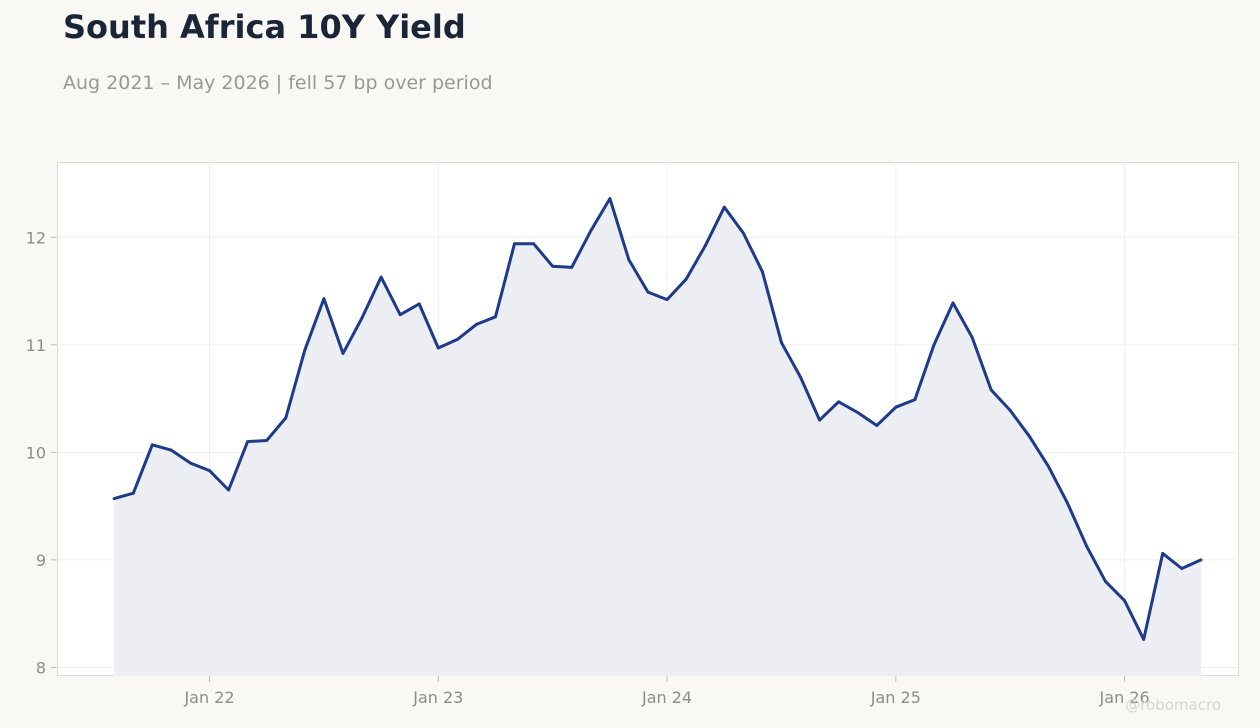 The image size is (1260, 728). What do you see at coordinates (264, 27) in the screenshot?
I see `chart-title: South Africa 10Y Yield` at bounding box center [264, 27].